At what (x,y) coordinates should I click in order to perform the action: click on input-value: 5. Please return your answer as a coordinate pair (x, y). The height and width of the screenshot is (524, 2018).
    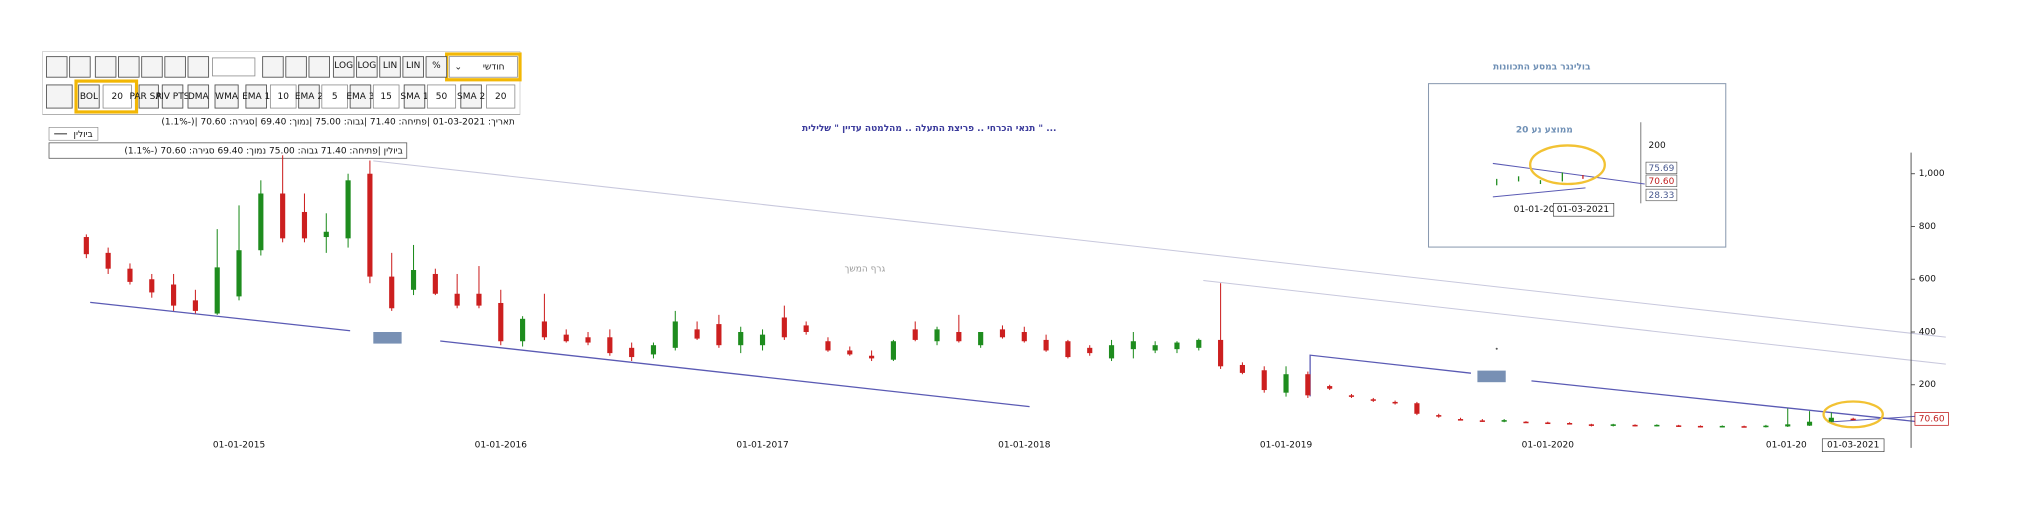
    Looking at the image, I should click on (335, 97).